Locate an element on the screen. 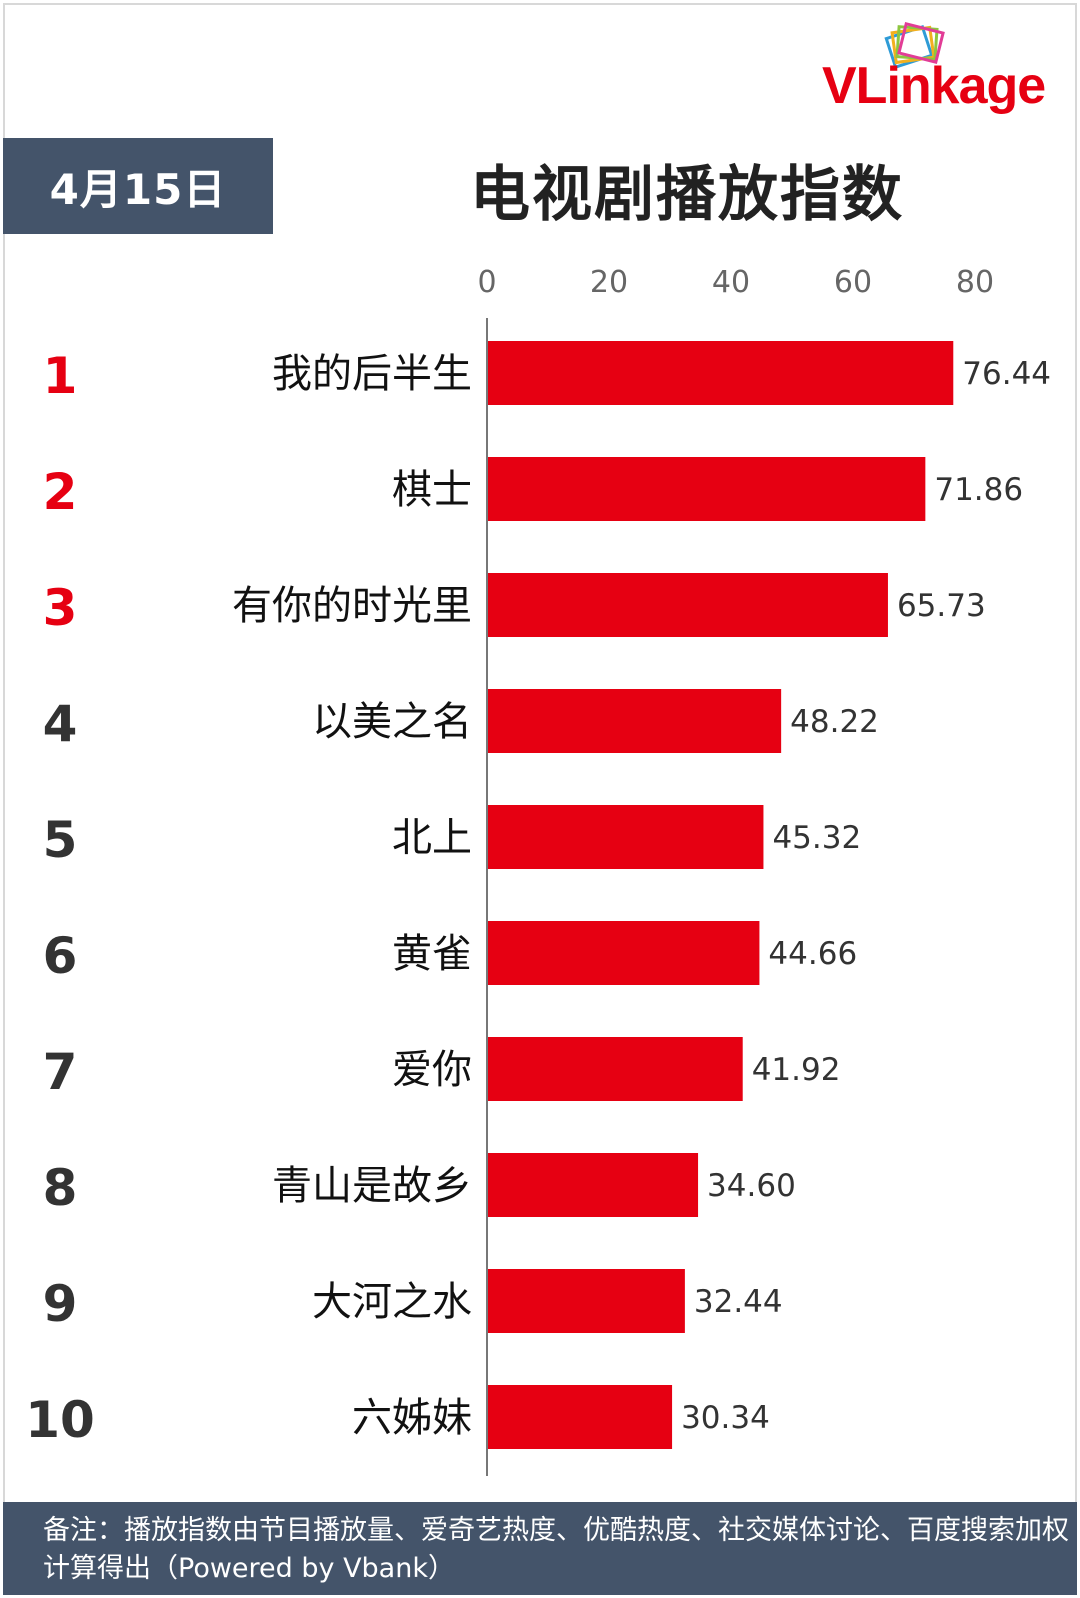 The width and height of the screenshot is (1080, 1598). drama-name-label: 以美之名 is located at coordinates (392, 722).